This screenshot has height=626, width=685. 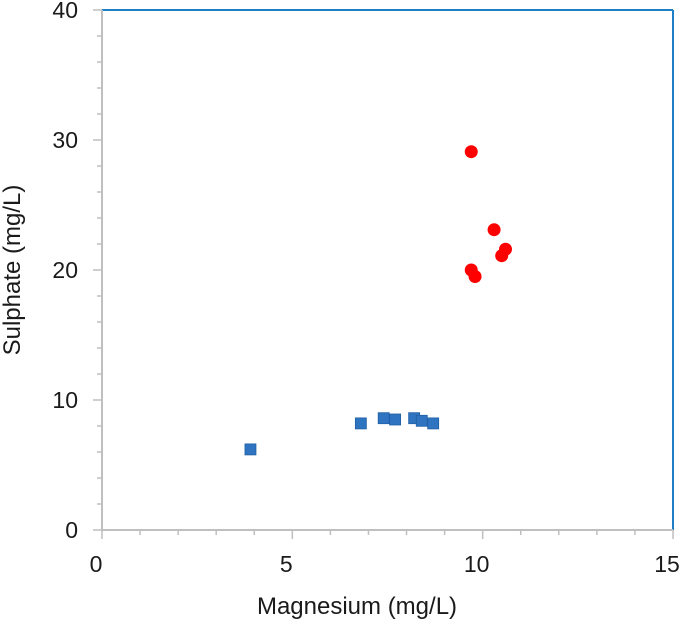 I want to click on x-tick-label: 0, so click(x=96, y=564).